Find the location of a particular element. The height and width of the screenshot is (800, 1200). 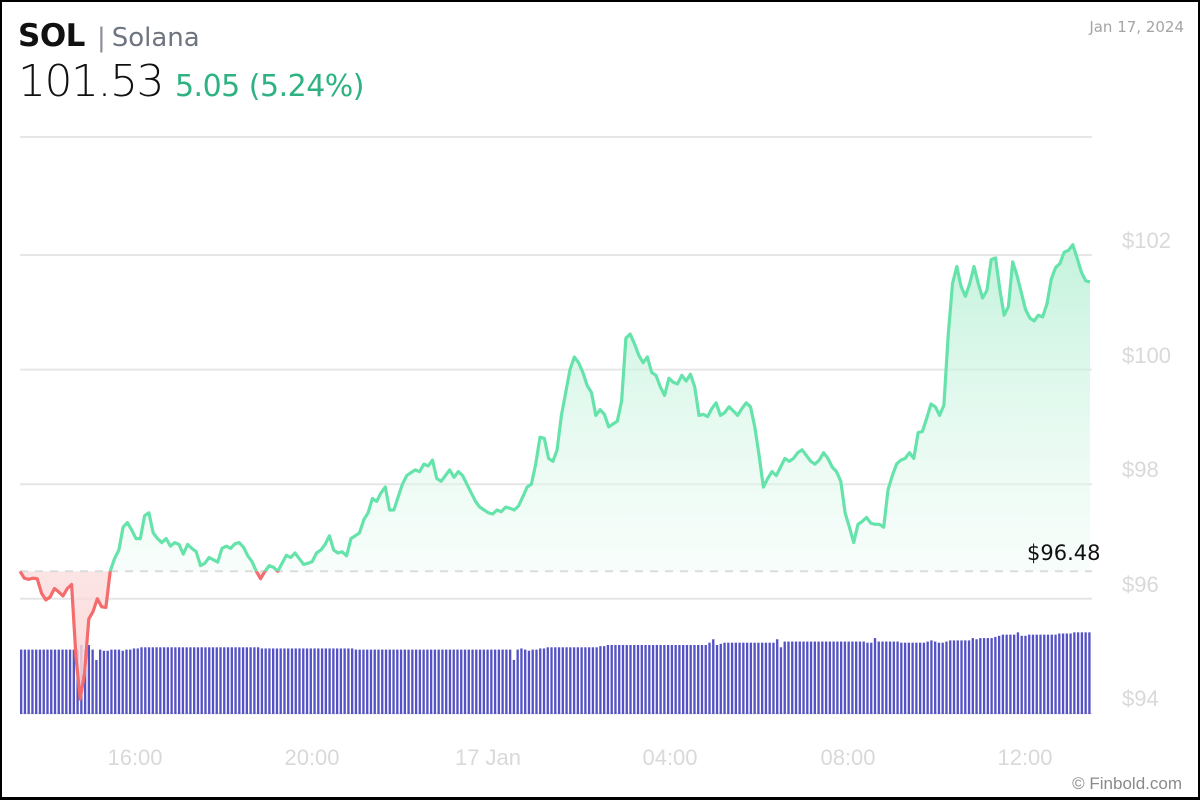

x-tick-label: 20:00 is located at coordinates (312, 757).